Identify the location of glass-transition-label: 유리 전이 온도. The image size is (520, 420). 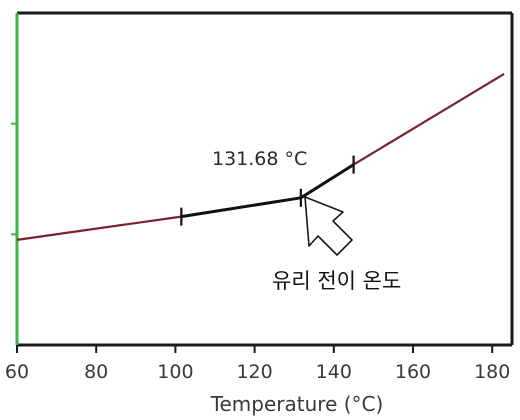
(336, 281).